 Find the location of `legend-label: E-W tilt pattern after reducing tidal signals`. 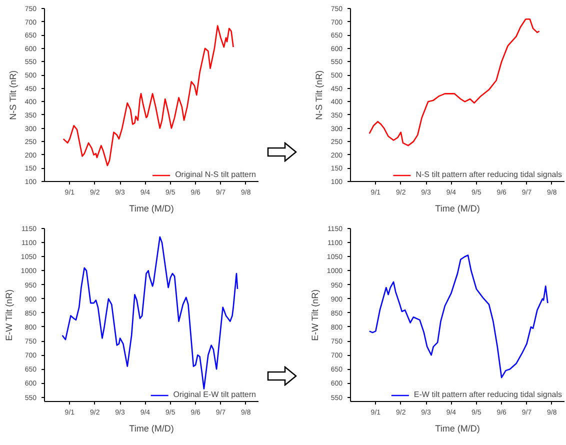

legend-label: E-W tilt pattern after reducing tidal signals is located at coordinates (488, 394).